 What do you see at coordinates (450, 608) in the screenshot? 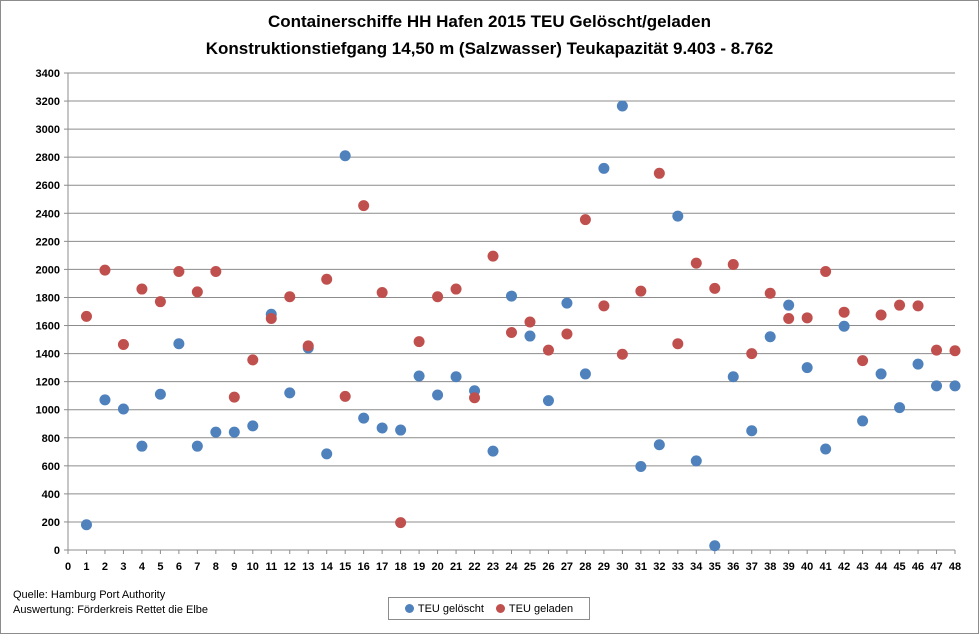
I see `legend-label-geloescht: TEU gelöscht` at bounding box center [450, 608].